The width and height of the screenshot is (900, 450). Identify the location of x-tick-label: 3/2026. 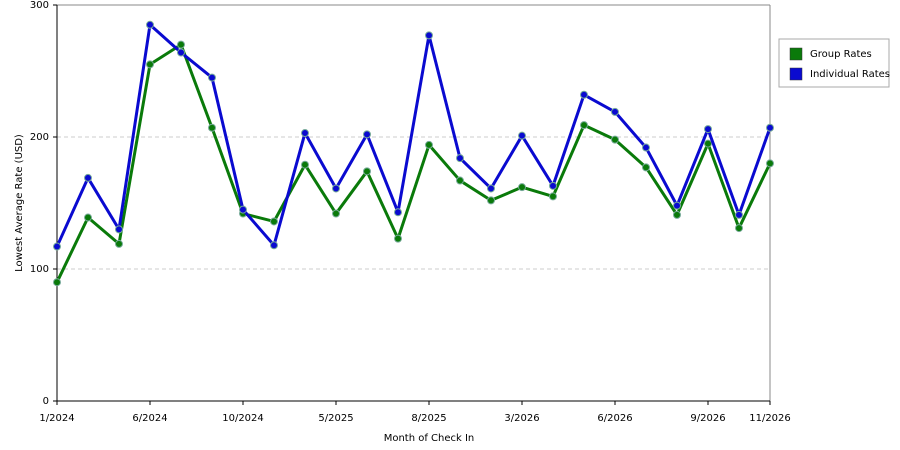
(521, 418).